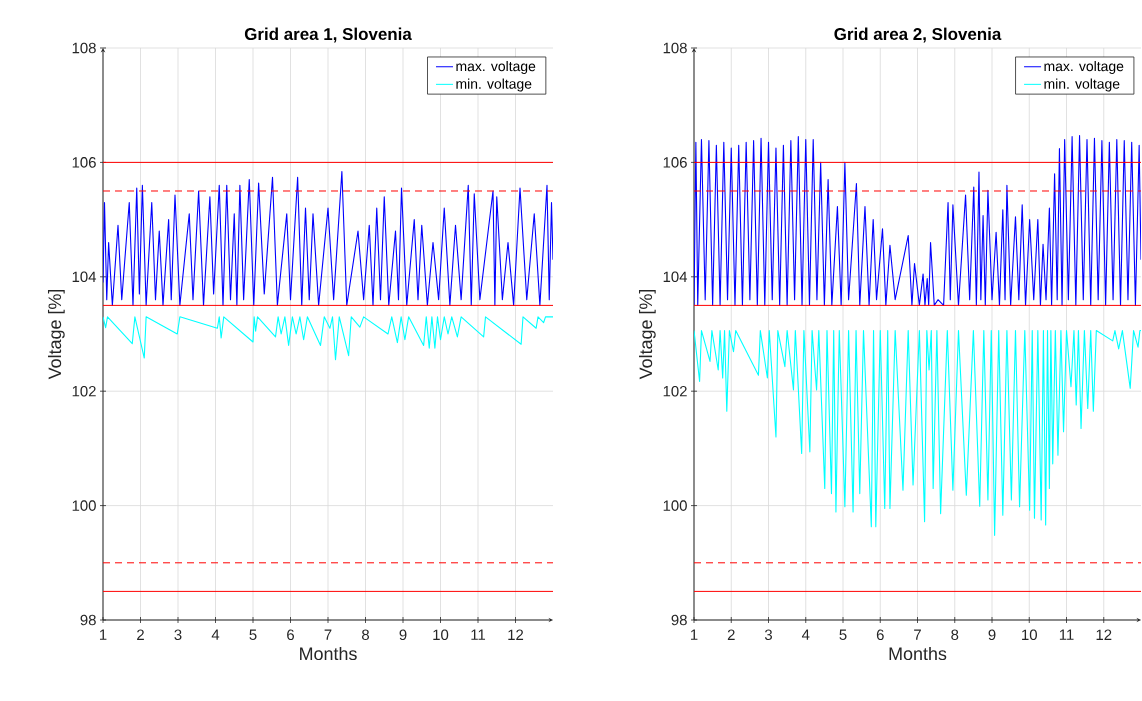 Image resolution: width=1142 pixels, height=701 pixels. What do you see at coordinates (328, 35) in the screenshot?
I see `chart-title: Grid area 1, Slovenia` at bounding box center [328, 35].